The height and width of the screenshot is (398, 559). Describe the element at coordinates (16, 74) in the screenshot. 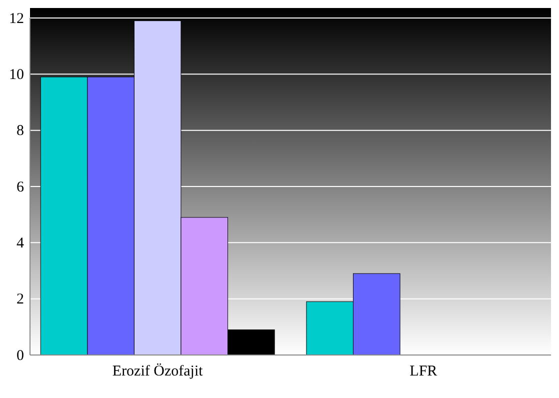

I see `y-tick-label: 10` at that location.